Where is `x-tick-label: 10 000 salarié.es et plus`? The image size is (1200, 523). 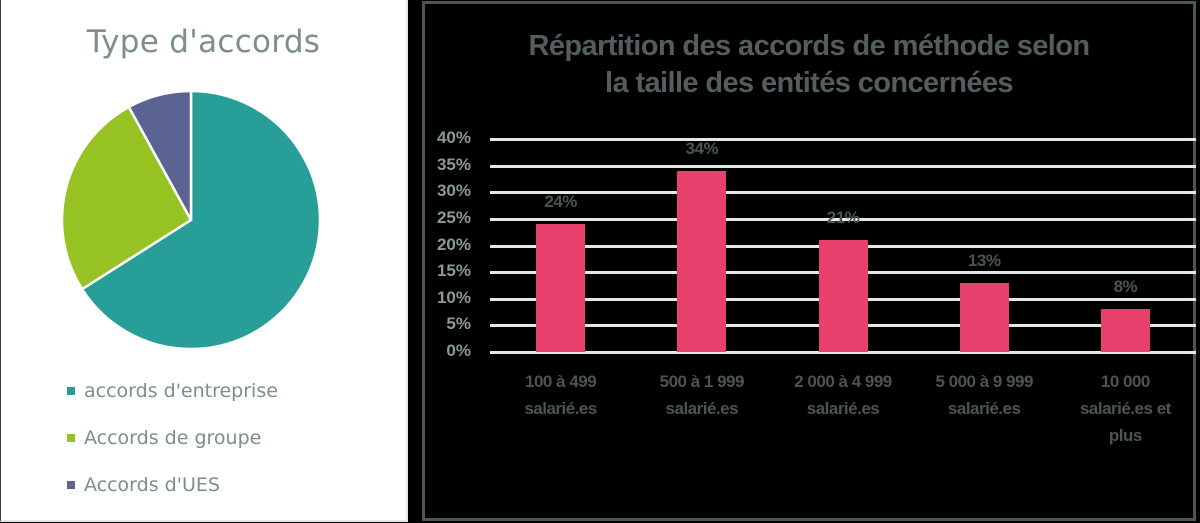 x-tick-label: 10 000 salarié.es et plus is located at coordinates (1125, 408).